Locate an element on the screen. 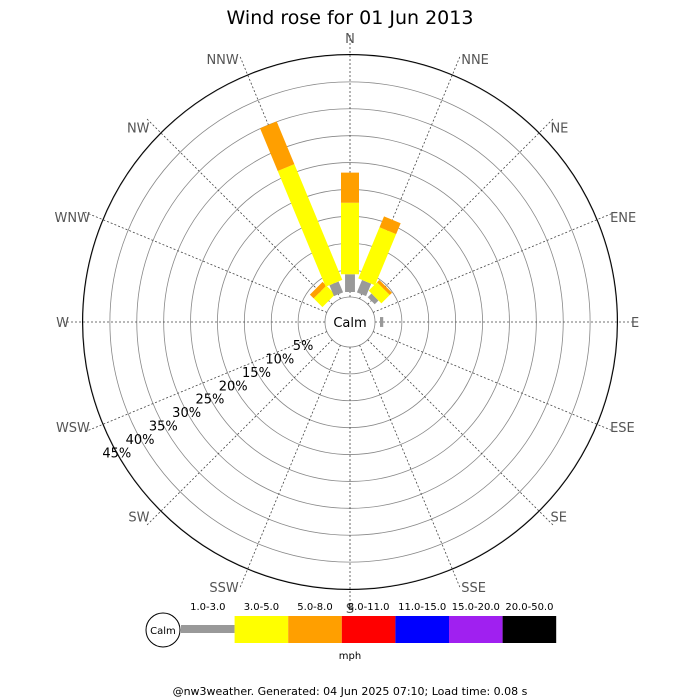 This screenshot has width=700, height=700. direction-label-nw: NW is located at coordinates (138, 129).